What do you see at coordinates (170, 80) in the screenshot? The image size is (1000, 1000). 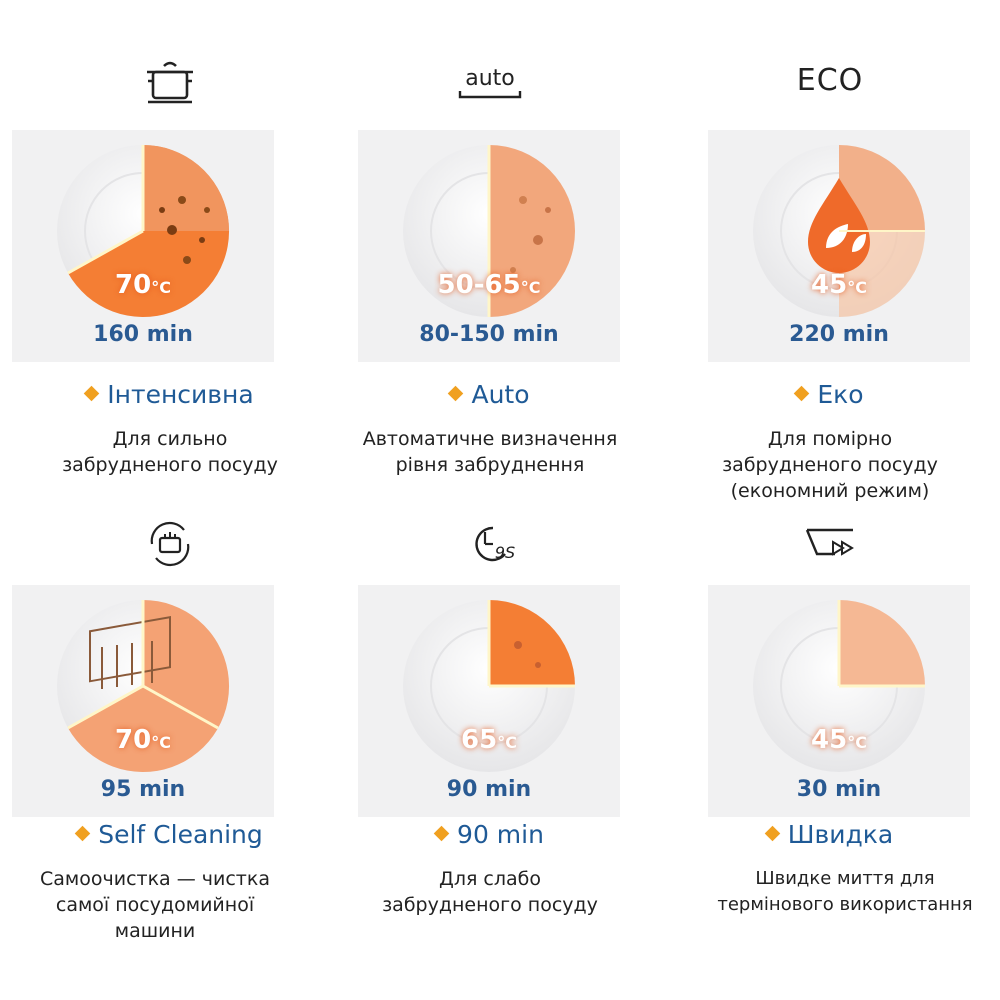 I see `pot-icon` at bounding box center [170, 80].